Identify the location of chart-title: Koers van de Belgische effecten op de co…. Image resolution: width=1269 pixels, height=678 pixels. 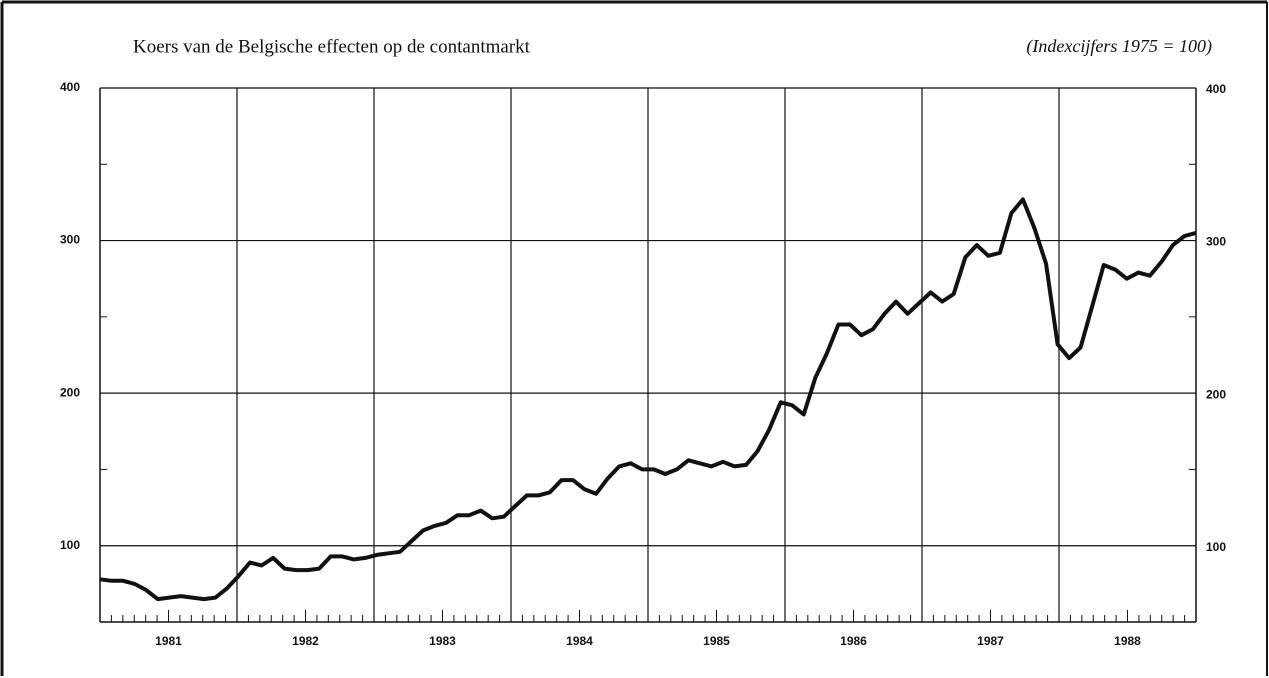
(332, 46).